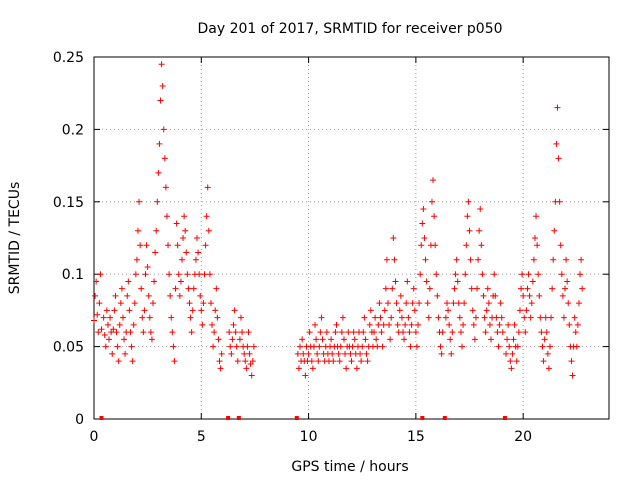  Describe the element at coordinates (73, 130) in the screenshot. I see `y-tick-label: 0.2` at that location.